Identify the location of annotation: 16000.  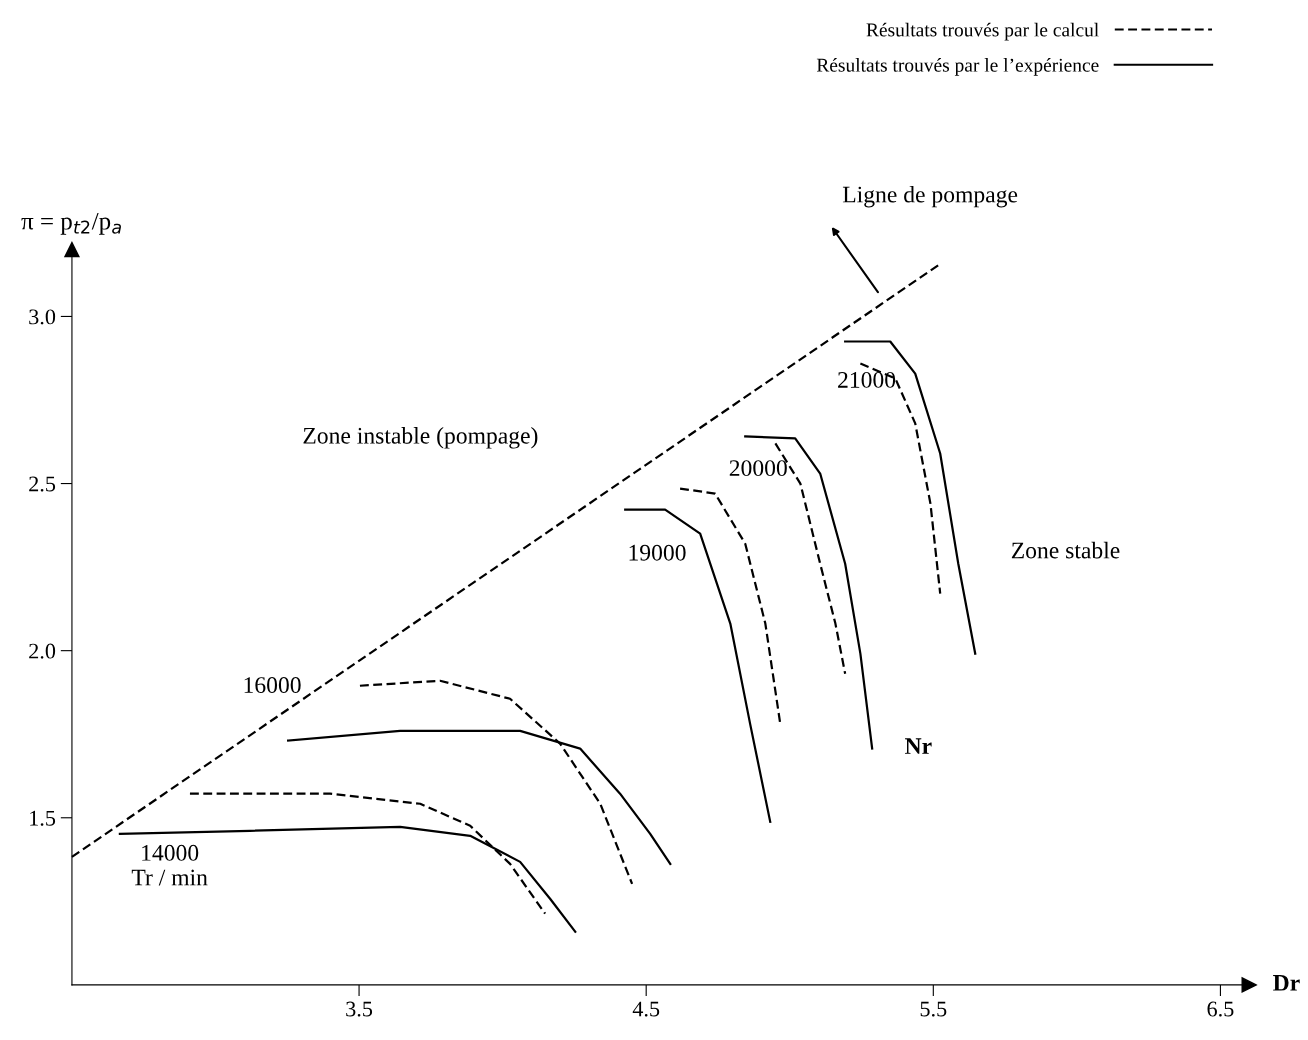
(272, 685).